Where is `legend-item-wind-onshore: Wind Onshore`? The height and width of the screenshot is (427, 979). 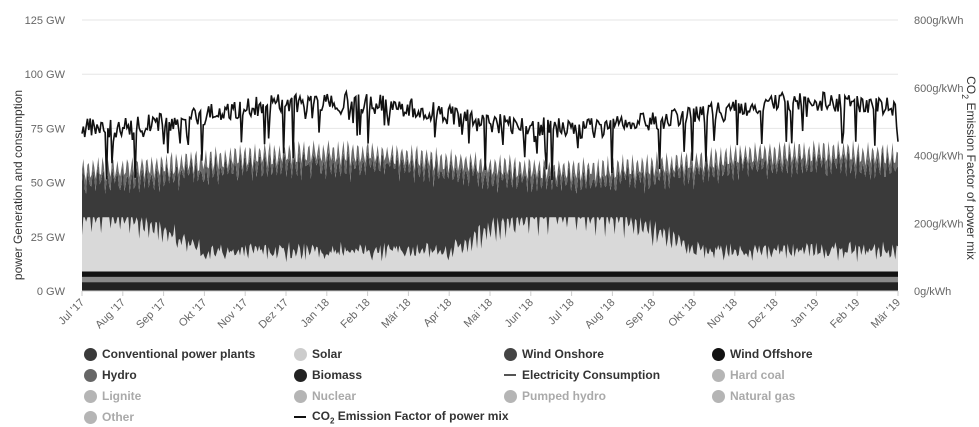 legend-item-wind-onshore: Wind Onshore is located at coordinates (554, 354).